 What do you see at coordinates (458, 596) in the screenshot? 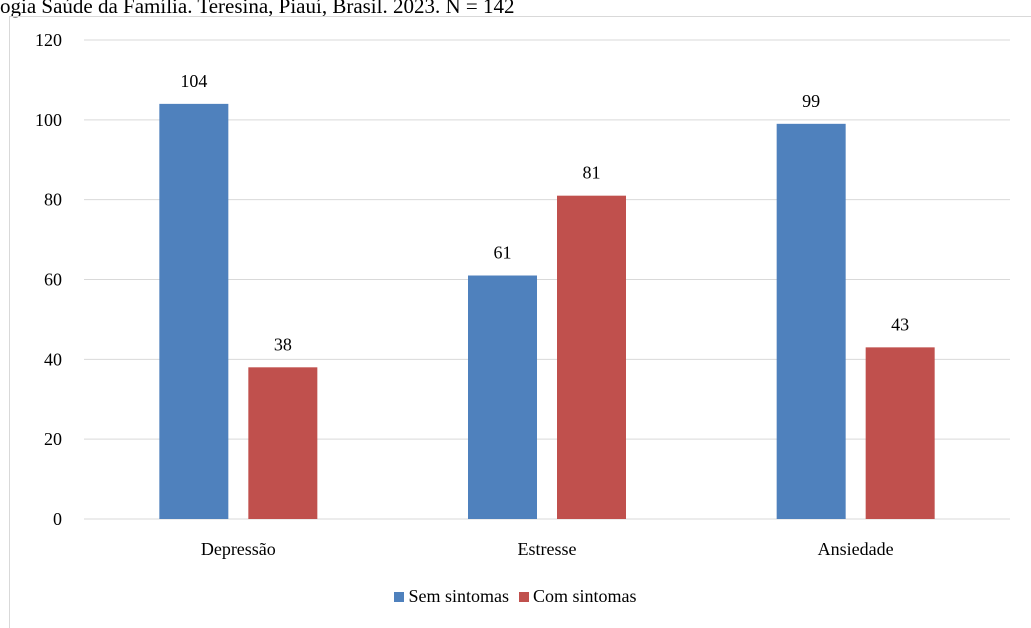
I see `legend-label-sem-sintomas: Sem sintomas` at bounding box center [458, 596].